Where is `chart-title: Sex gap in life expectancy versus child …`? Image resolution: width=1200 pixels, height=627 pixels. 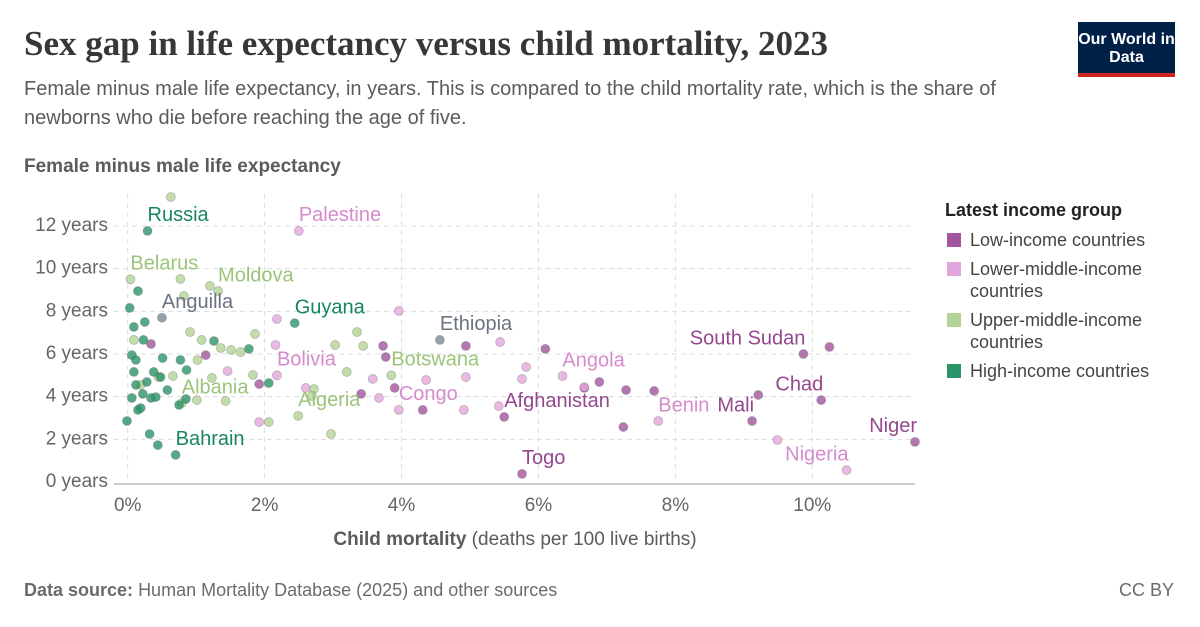
chart-title: Sex gap in life expectancy versus child … is located at coordinates (426, 43).